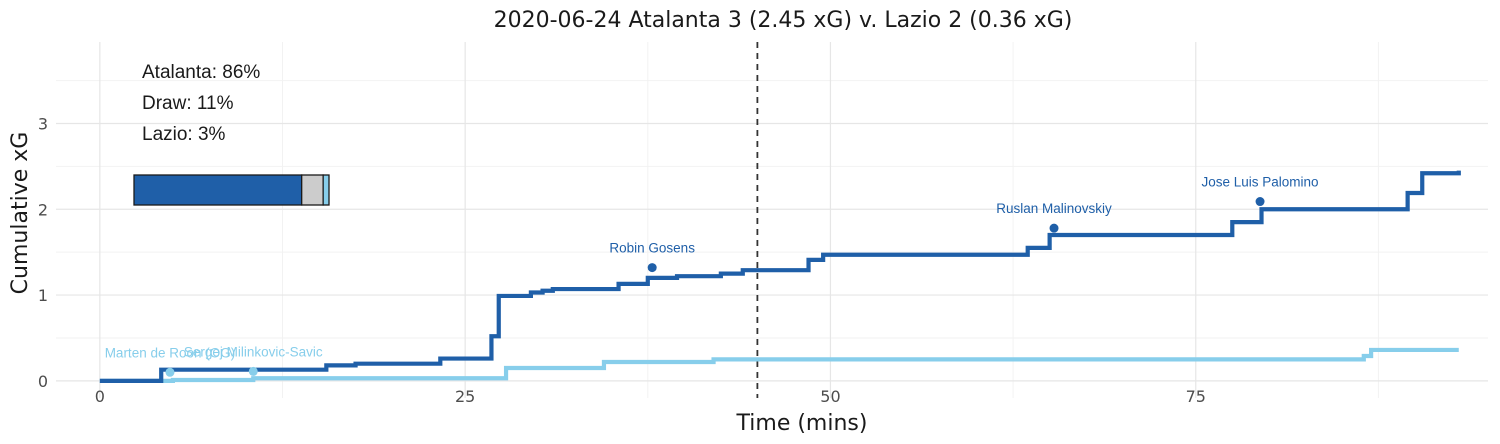 Image resolution: width=1500 pixels, height=444 pixels. Describe the element at coordinates (465, 396) in the screenshot. I see `x-tick-label: 25` at that location.